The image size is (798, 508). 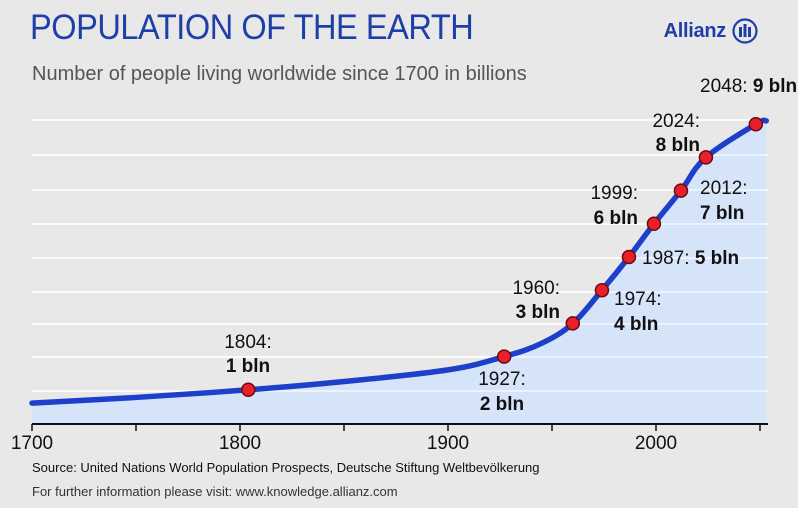 I want to click on x-tick-label-1800: 1800, so click(x=240, y=443).